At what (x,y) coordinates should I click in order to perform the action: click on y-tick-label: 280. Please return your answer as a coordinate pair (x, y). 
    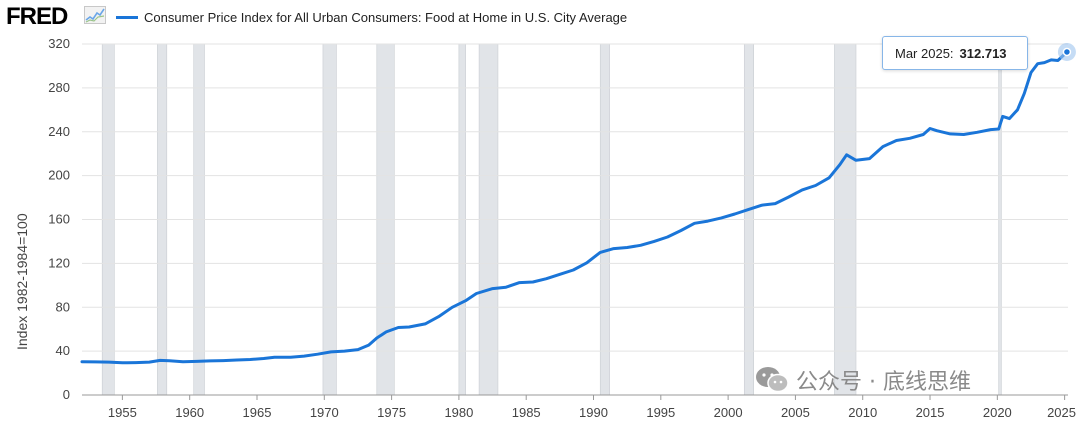
    Looking at the image, I should click on (59, 87).